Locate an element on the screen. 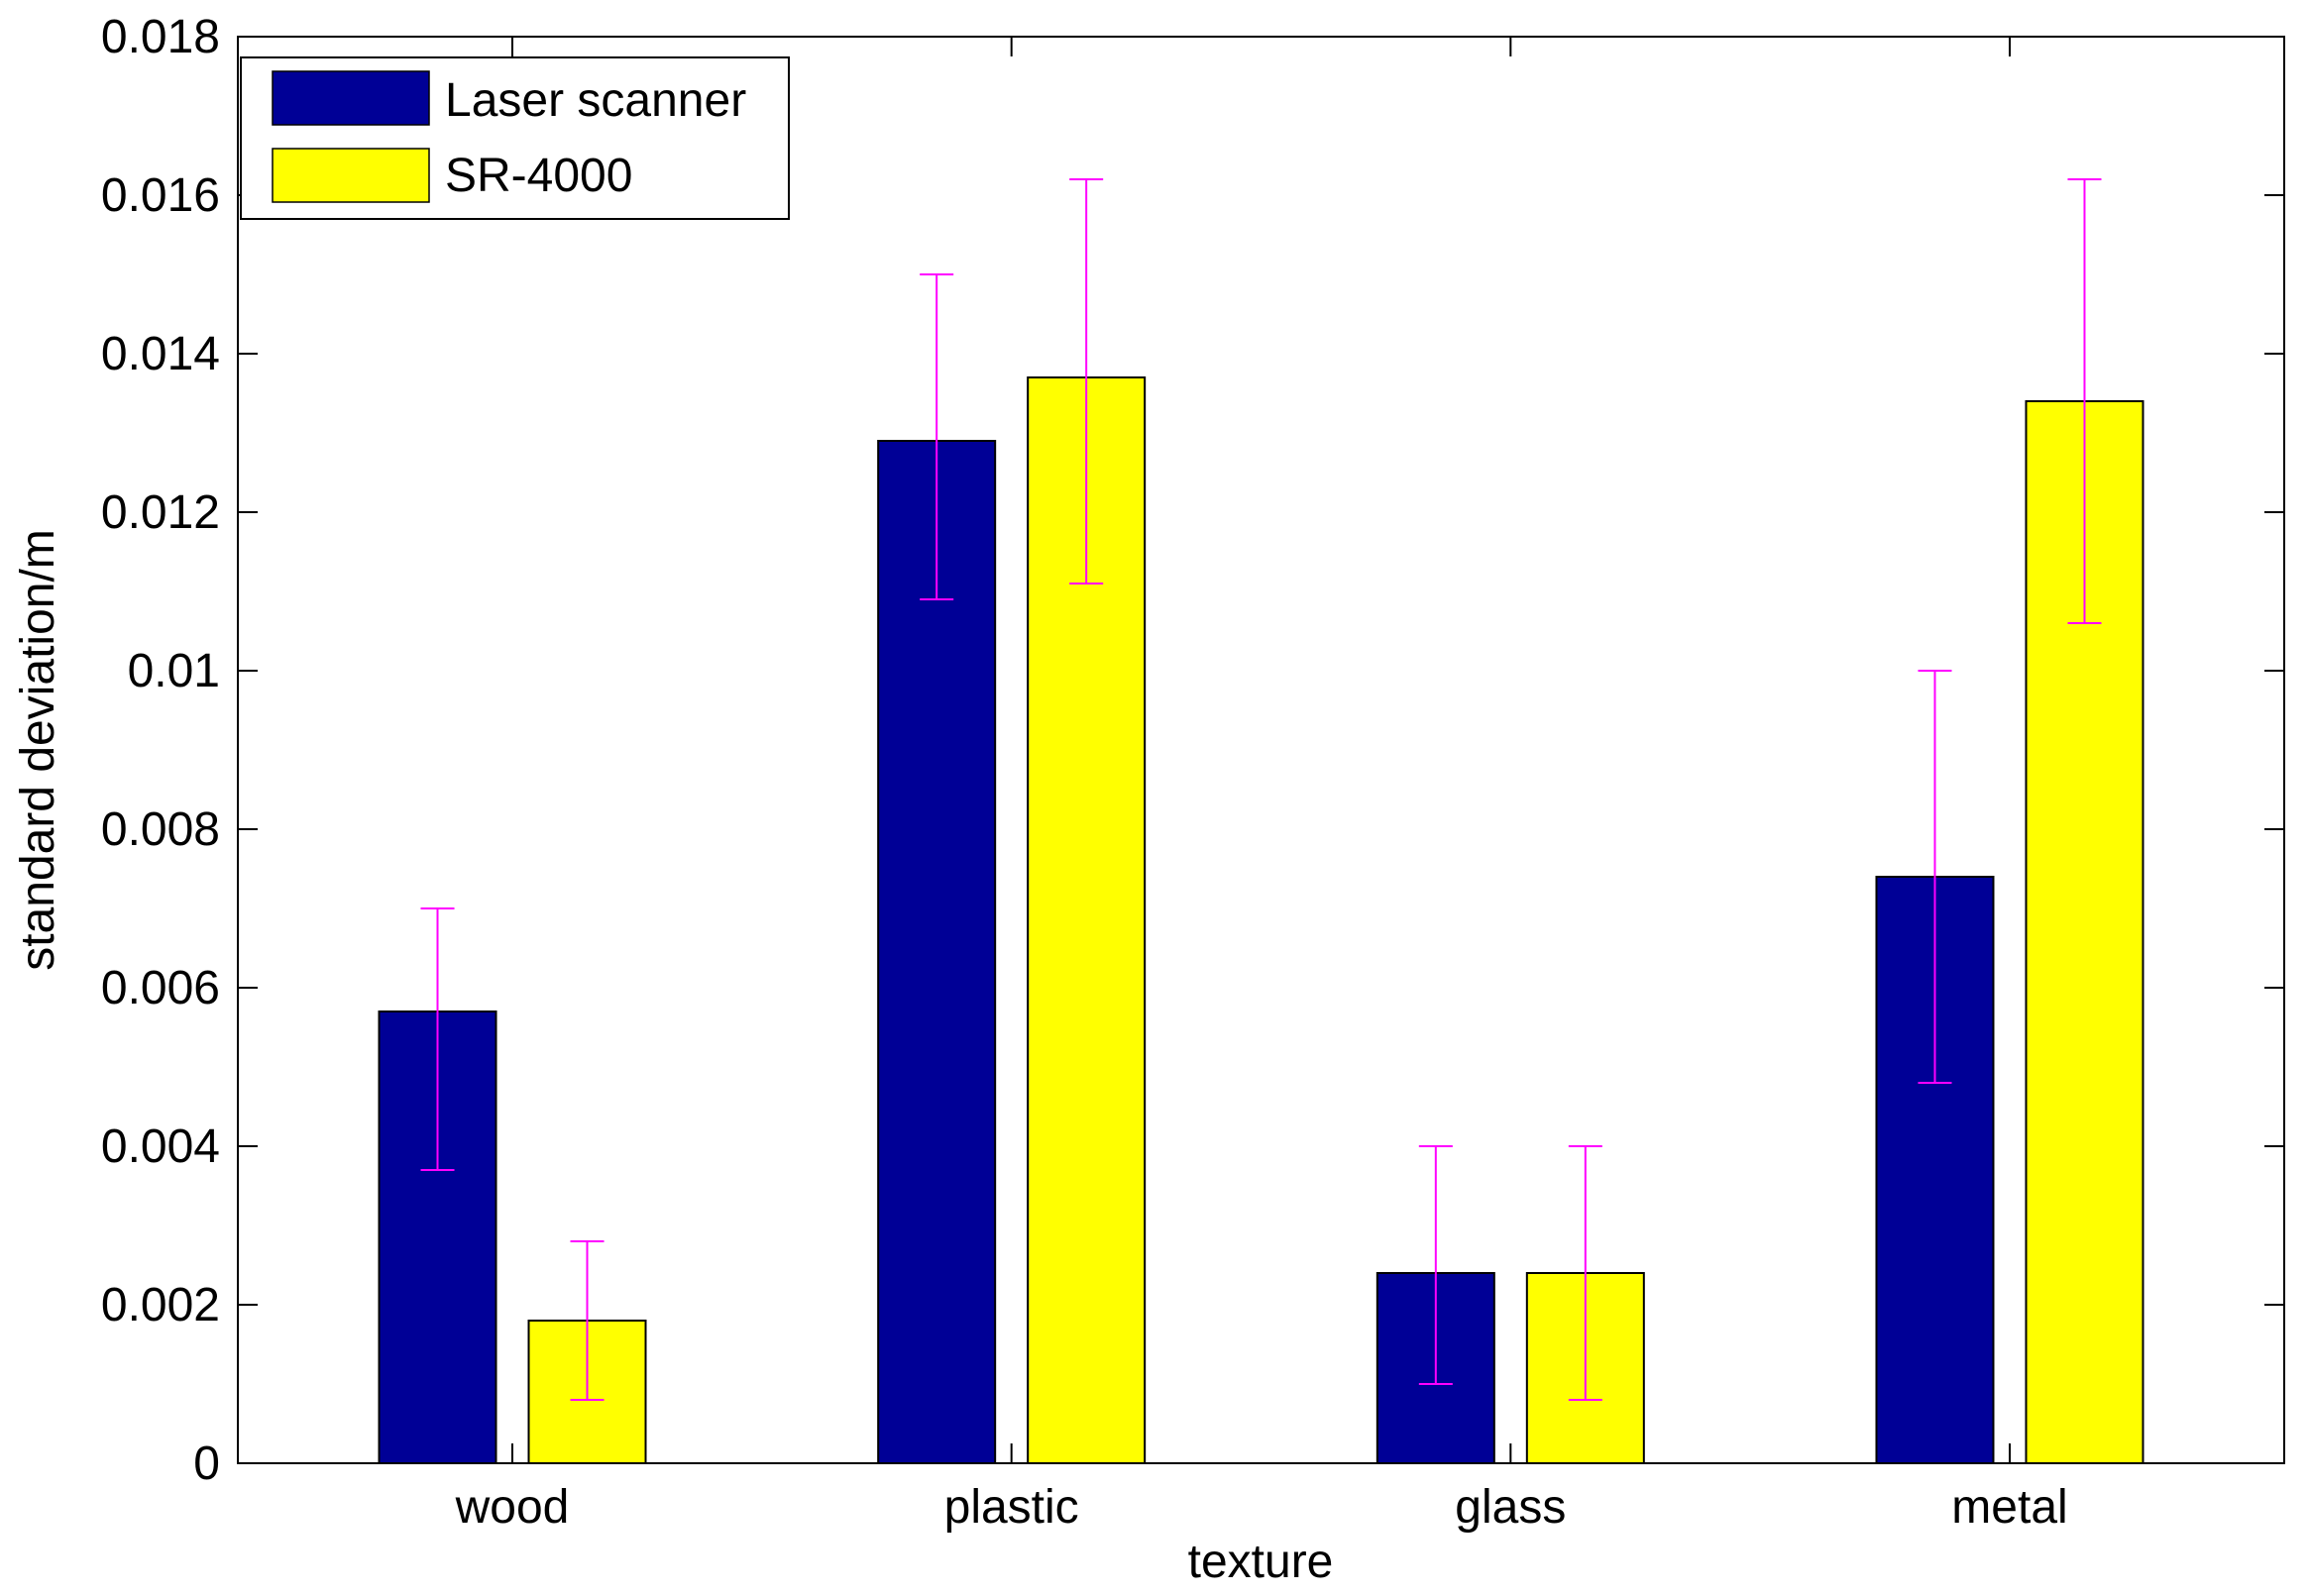  bar-laser-scanner-plastic is located at coordinates (937, 952).